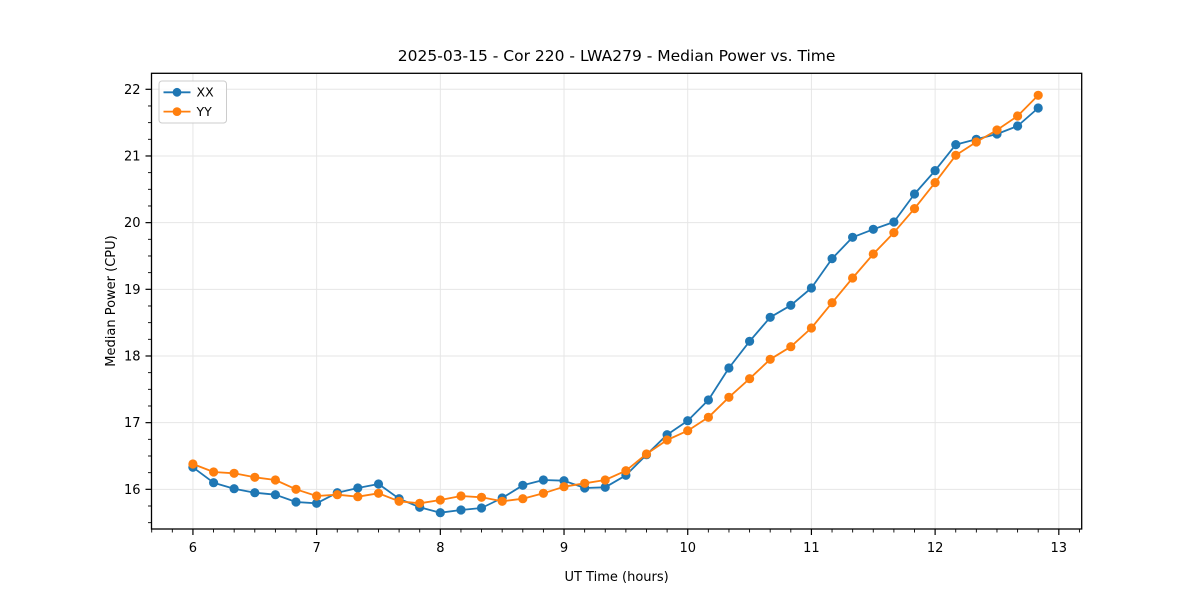 The width and height of the screenshot is (1200, 604). Describe the element at coordinates (132, 290) in the screenshot. I see `y-tick-label: 19` at that location.